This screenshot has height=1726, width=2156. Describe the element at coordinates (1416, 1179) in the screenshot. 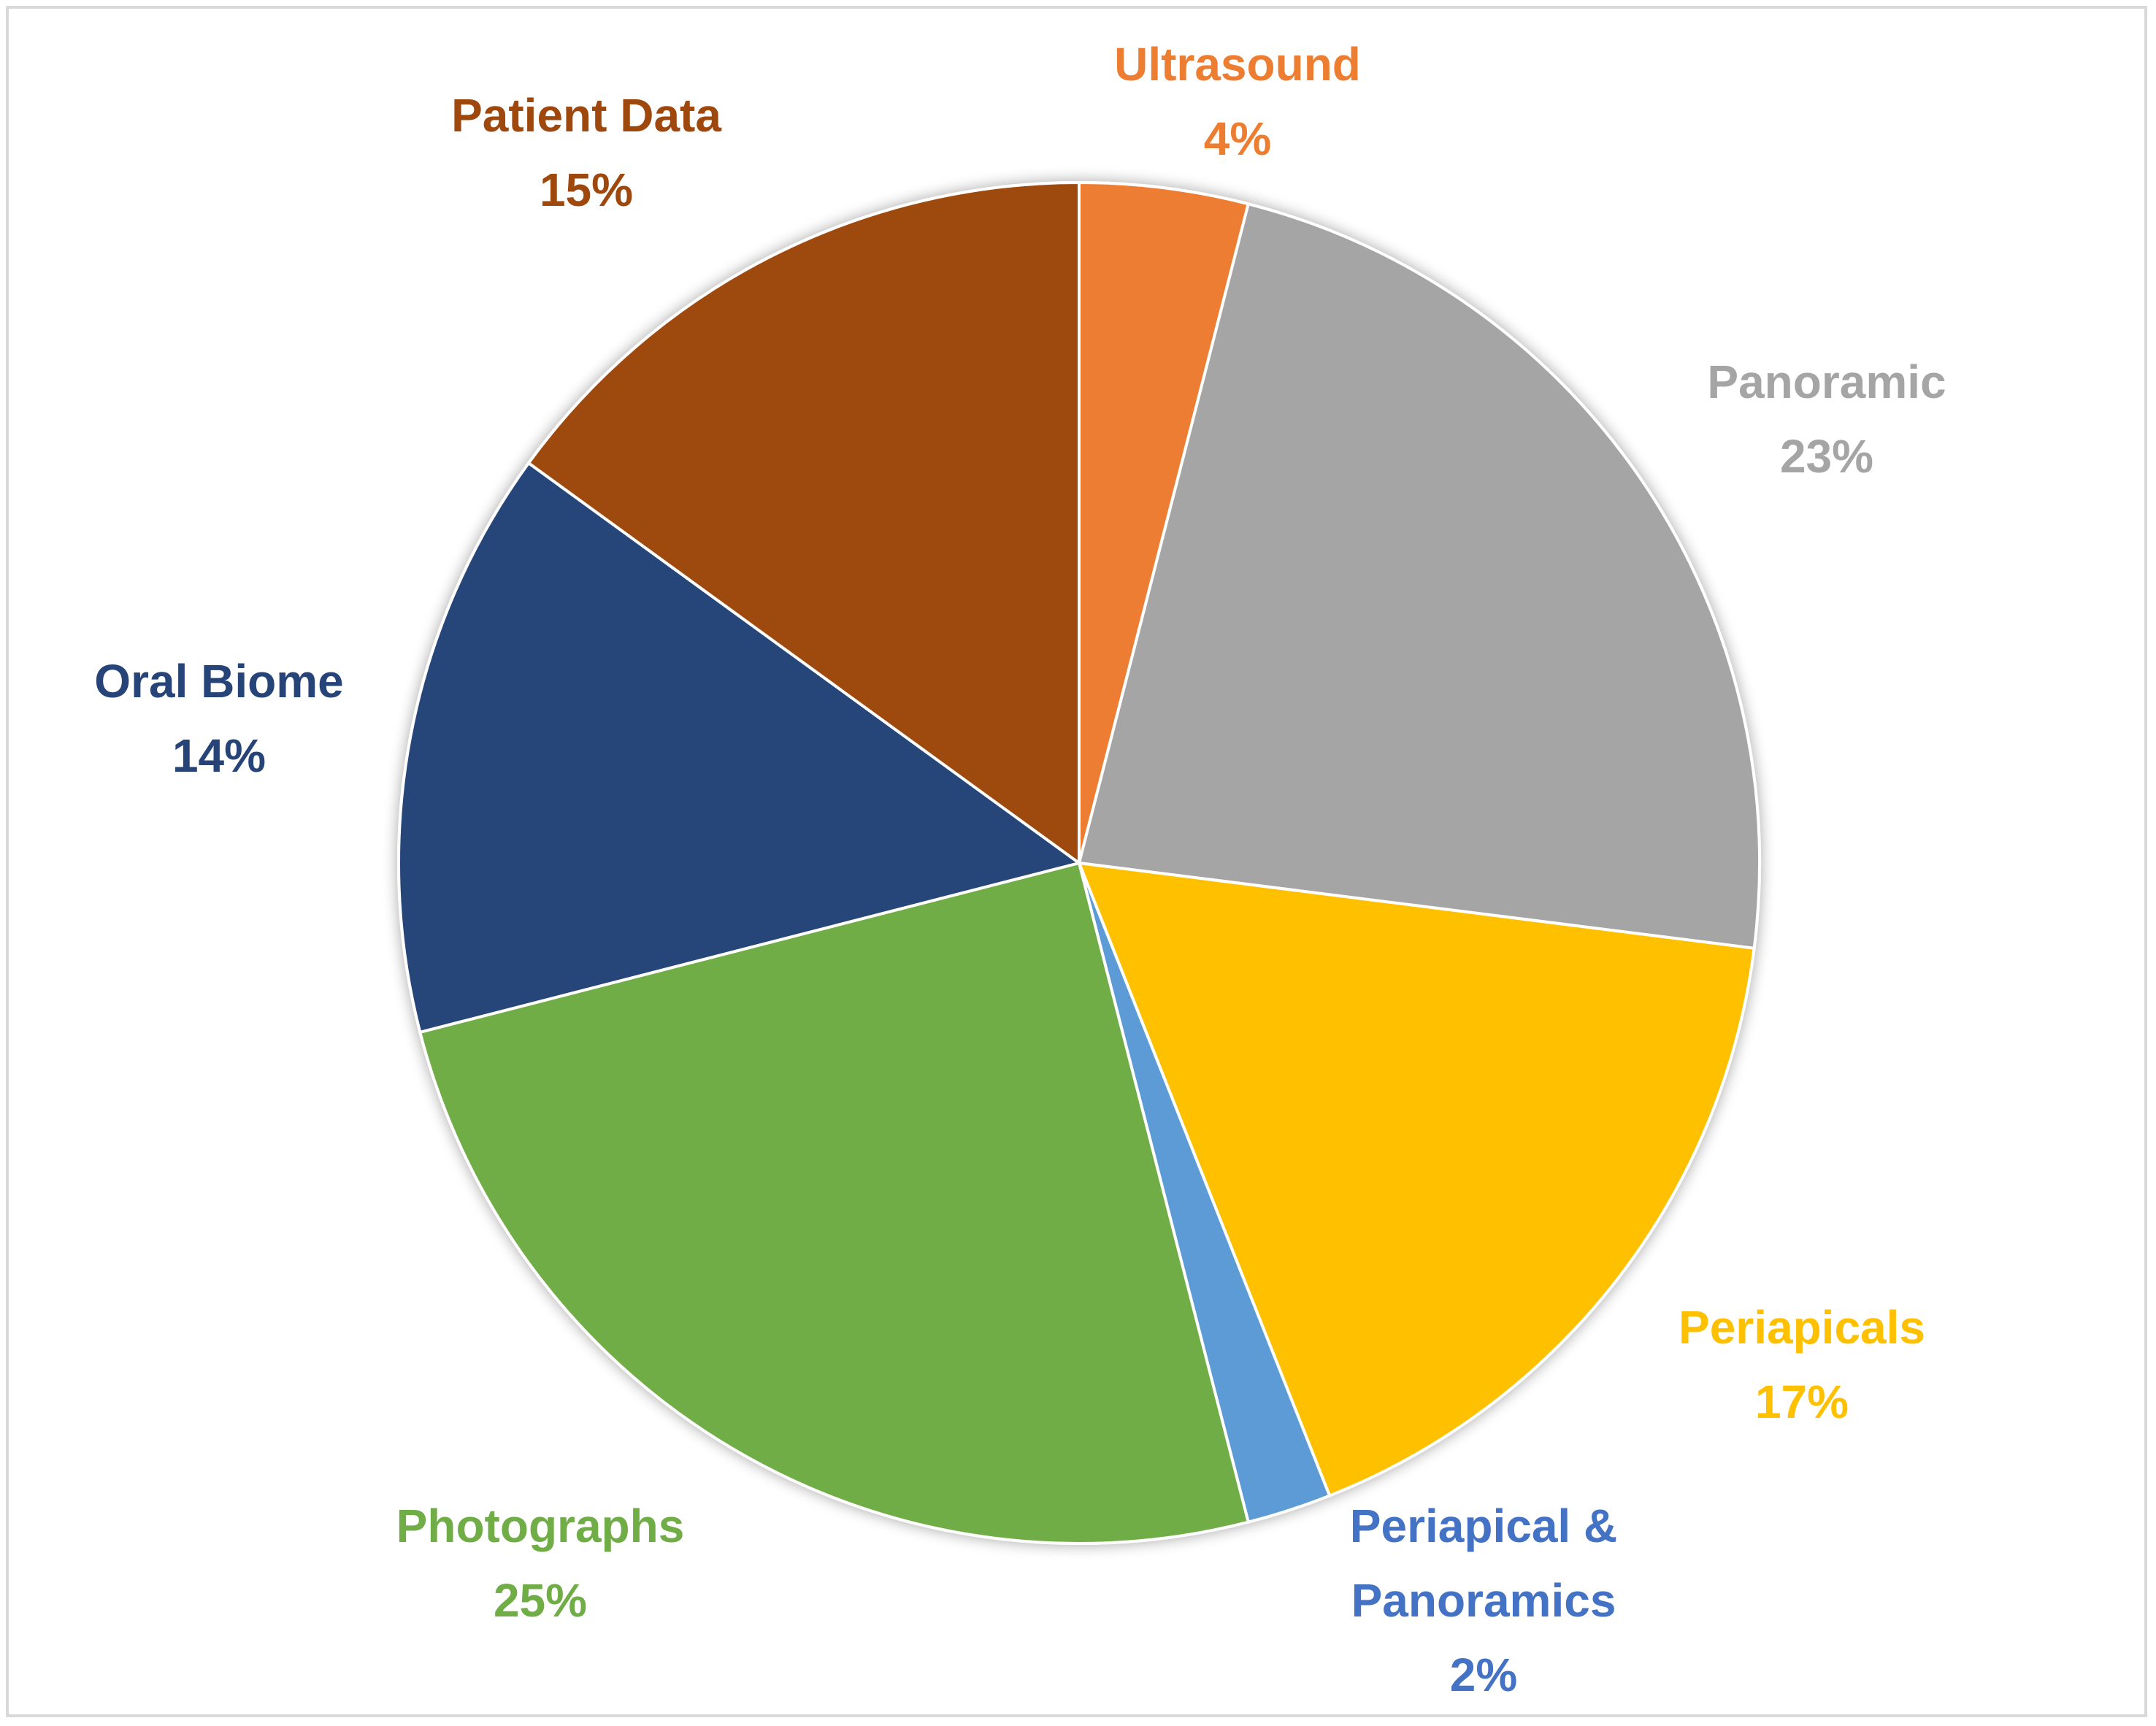

I see `pie-slice-periapicals` at that location.